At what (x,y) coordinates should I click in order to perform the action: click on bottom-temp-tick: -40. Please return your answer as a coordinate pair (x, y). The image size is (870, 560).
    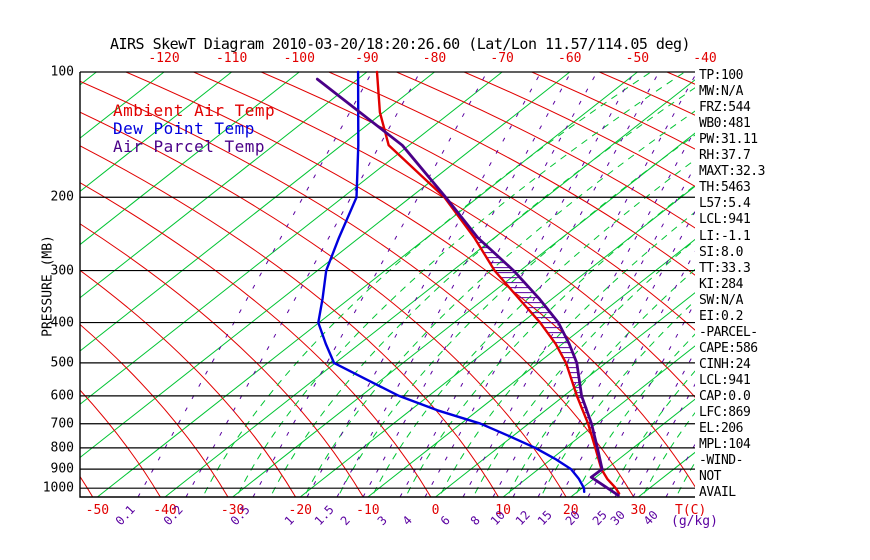
    Looking at the image, I should click on (165, 510).